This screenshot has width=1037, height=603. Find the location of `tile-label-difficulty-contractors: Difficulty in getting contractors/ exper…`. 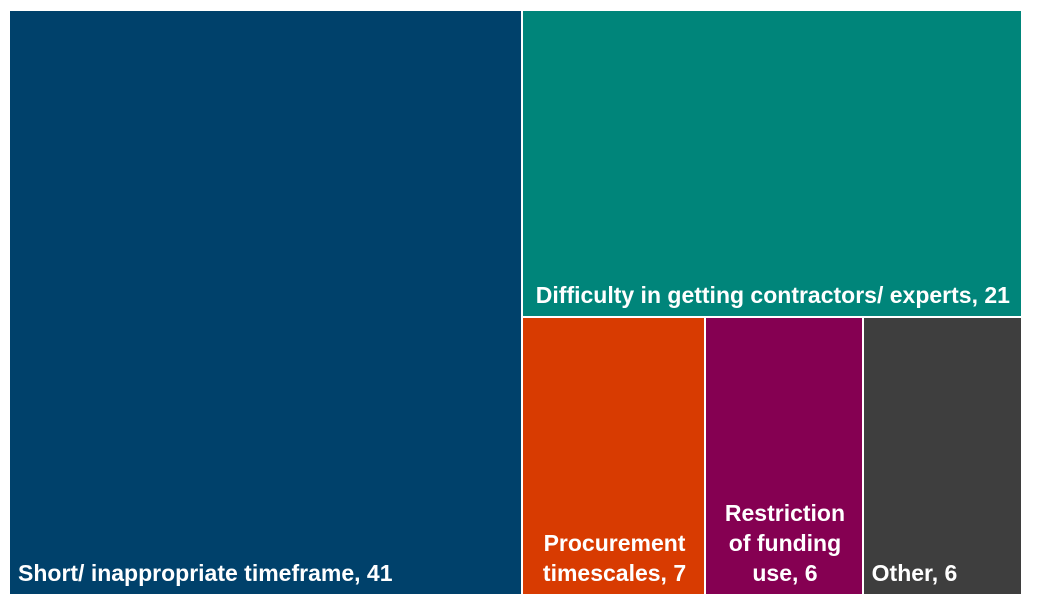

tile-label-difficulty-contractors: Difficulty in getting contractors/ exper… is located at coordinates (772, 295).